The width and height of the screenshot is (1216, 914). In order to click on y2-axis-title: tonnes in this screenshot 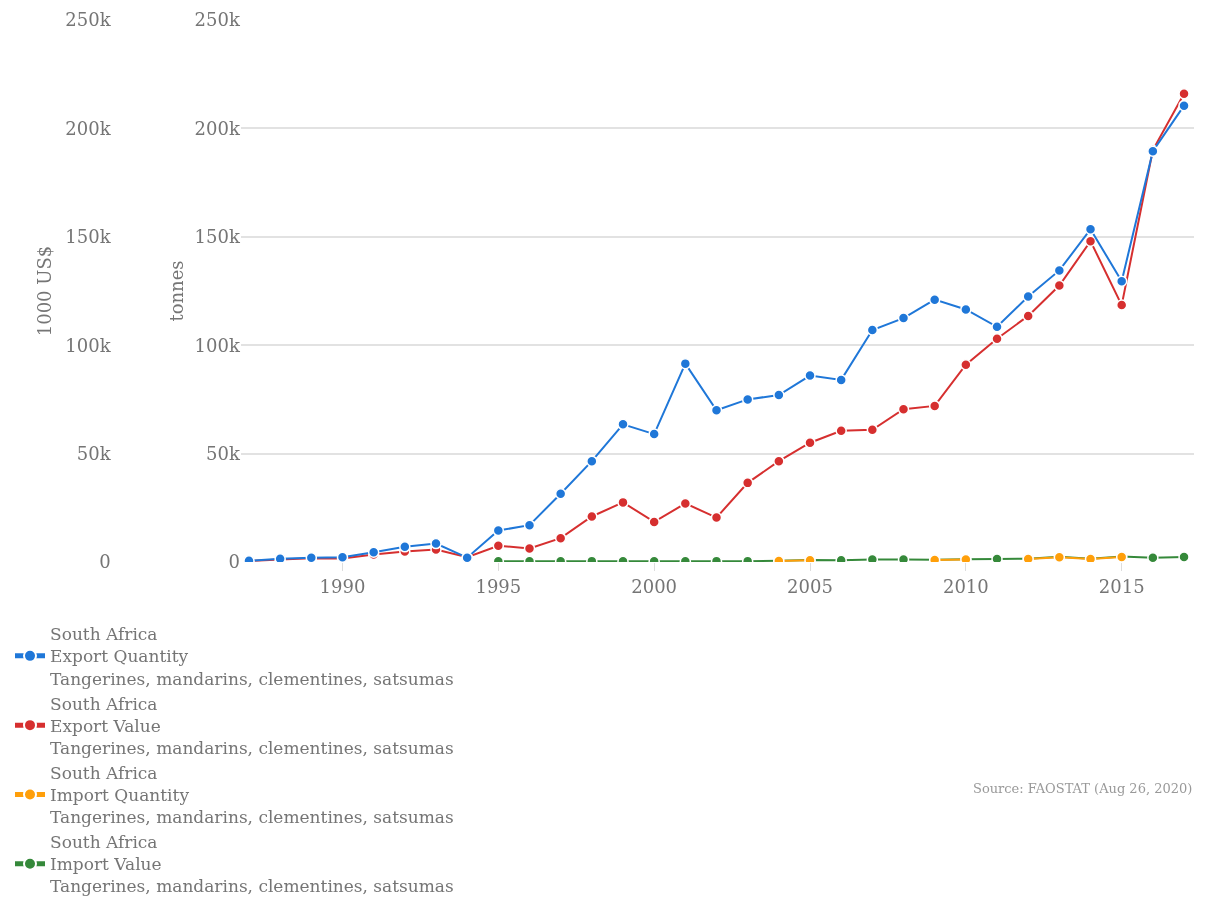, I will do `click(176, 291)`.